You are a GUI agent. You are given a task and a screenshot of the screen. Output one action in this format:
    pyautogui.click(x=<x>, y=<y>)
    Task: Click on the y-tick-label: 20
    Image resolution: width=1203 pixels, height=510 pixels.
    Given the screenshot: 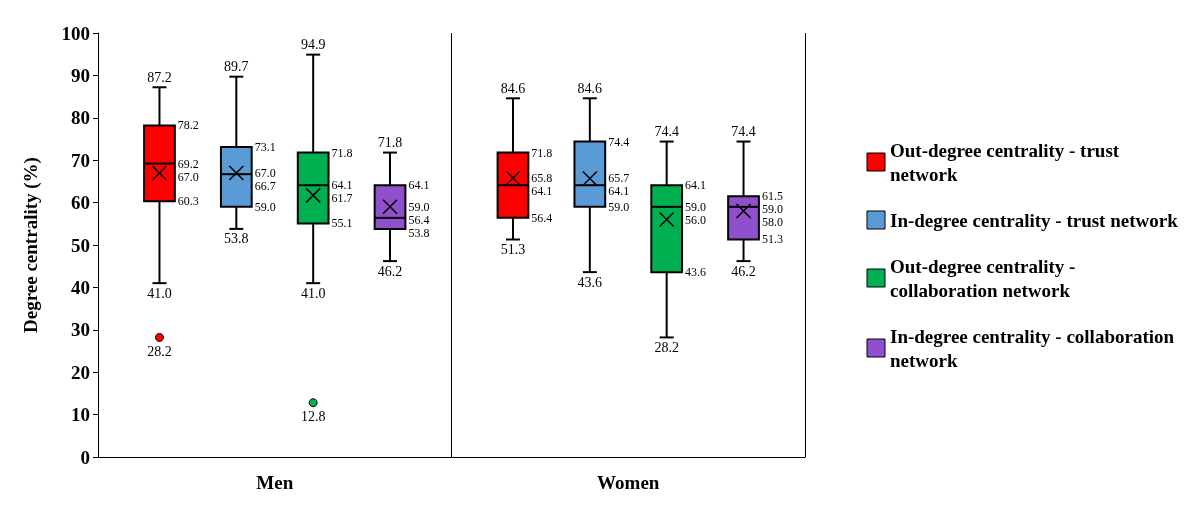 What is the action you would take?
    pyautogui.click(x=80, y=372)
    